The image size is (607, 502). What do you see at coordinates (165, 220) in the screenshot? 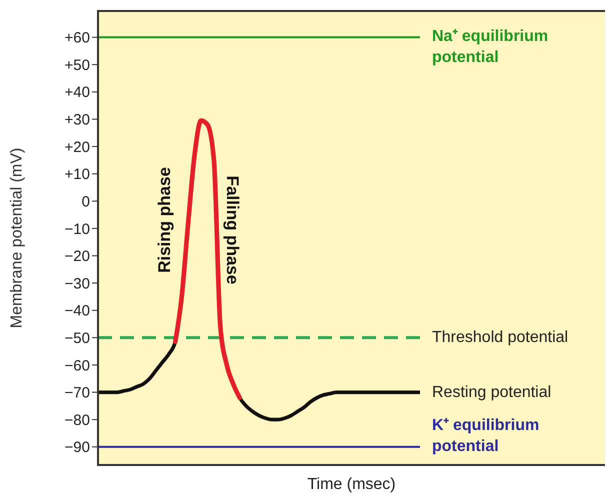
I see `annotation: Rising phase` at bounding box center [165, 220].